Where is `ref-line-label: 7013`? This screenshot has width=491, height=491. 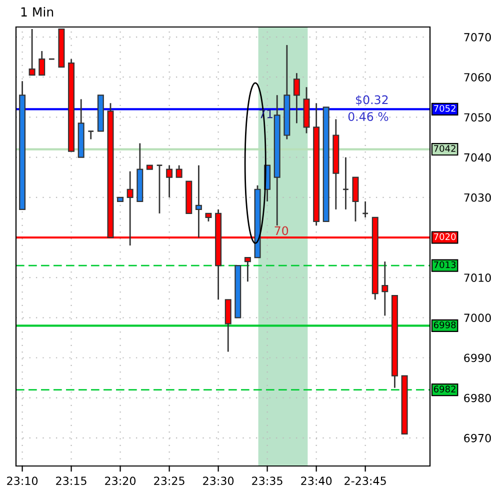 ref-line-label: 7013 is located at coordinates (445, 264).